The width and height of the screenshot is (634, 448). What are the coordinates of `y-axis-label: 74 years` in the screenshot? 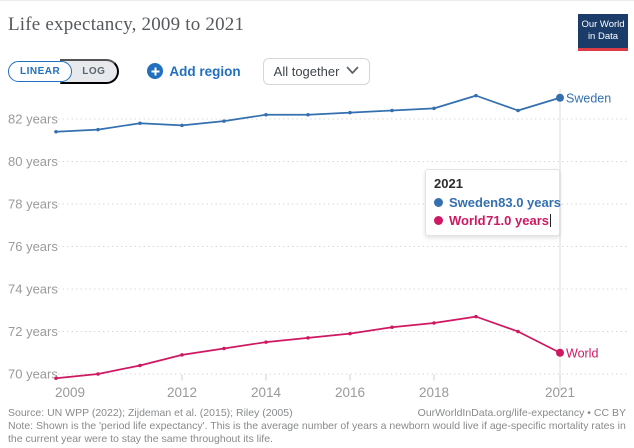 It's located at (33, 289).